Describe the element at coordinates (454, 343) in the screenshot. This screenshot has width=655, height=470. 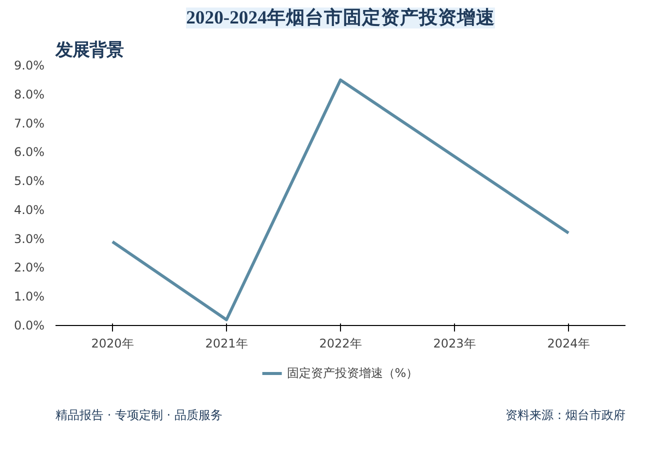
I see `x-tick-label: 2023年` at that location.